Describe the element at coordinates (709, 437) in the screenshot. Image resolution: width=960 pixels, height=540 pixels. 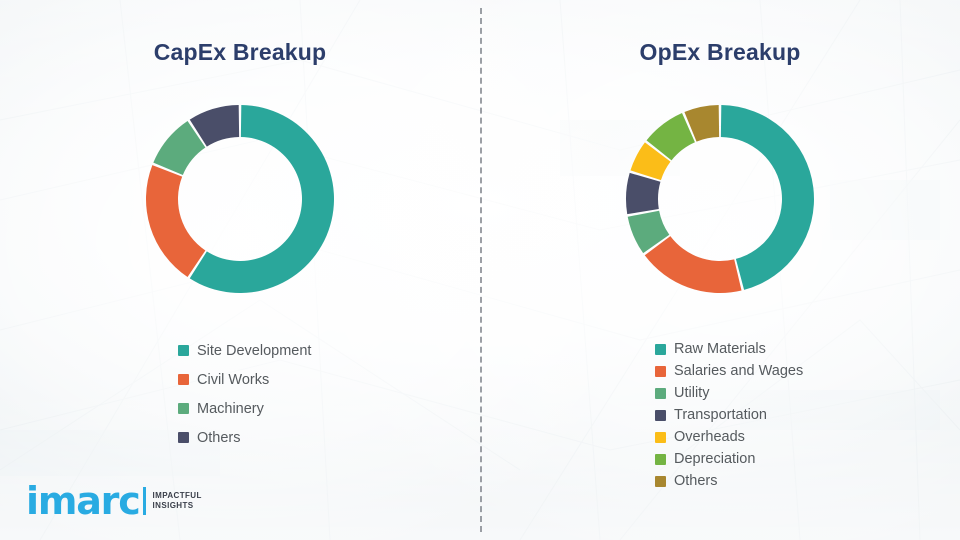
I see `legend-item-label: Overheads` at that location.